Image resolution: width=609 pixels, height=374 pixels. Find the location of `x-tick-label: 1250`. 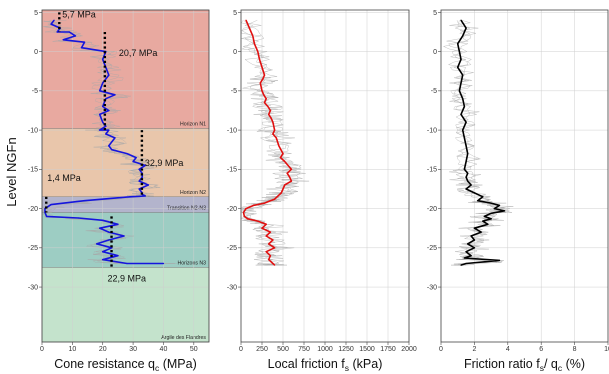

x-tick-label: 1250 is located at coordinates (346, 349).